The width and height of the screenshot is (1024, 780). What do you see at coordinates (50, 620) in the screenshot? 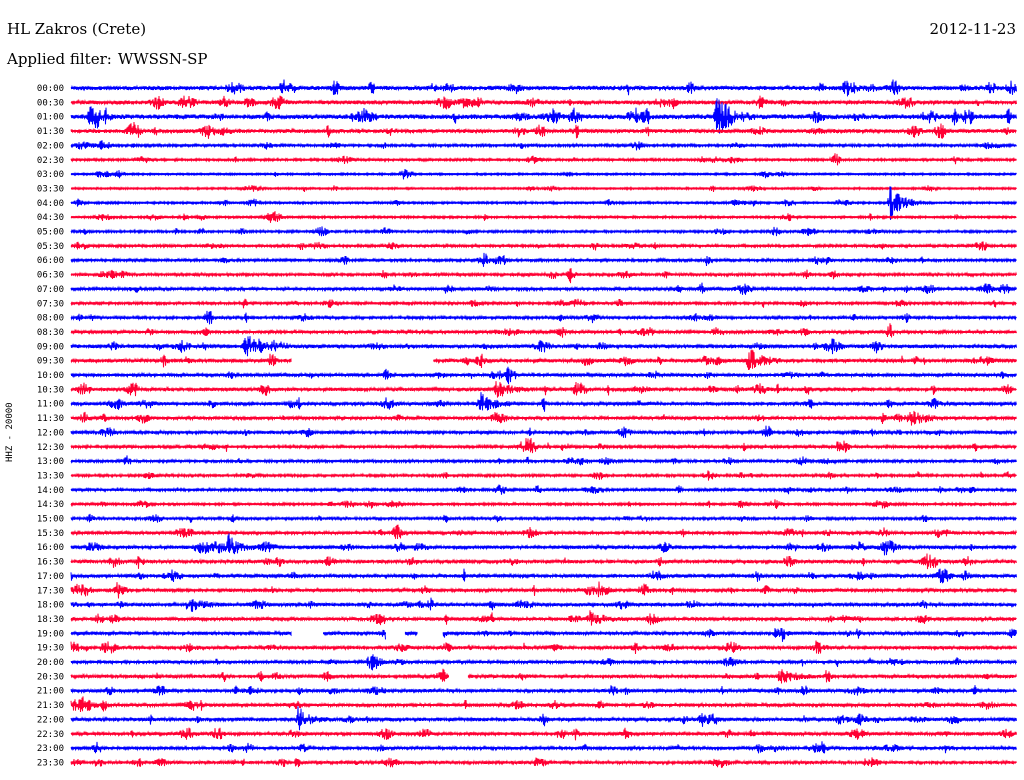
I see `row-time-label: 18:30` at bounding box center [50, 620].